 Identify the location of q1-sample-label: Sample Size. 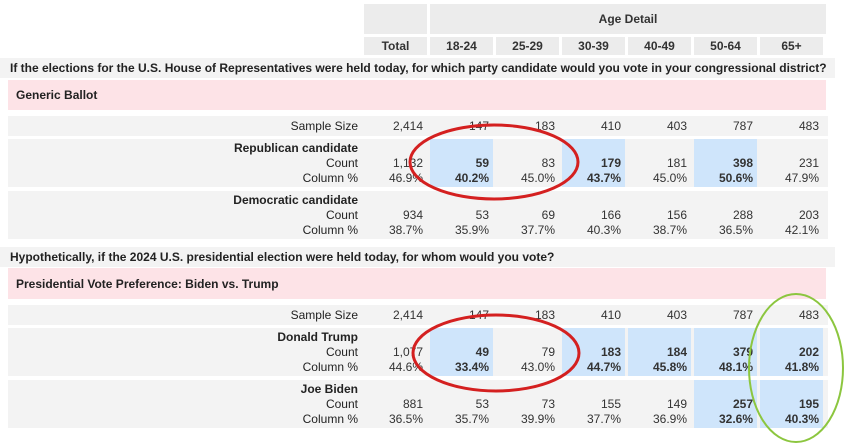
(324, 126).